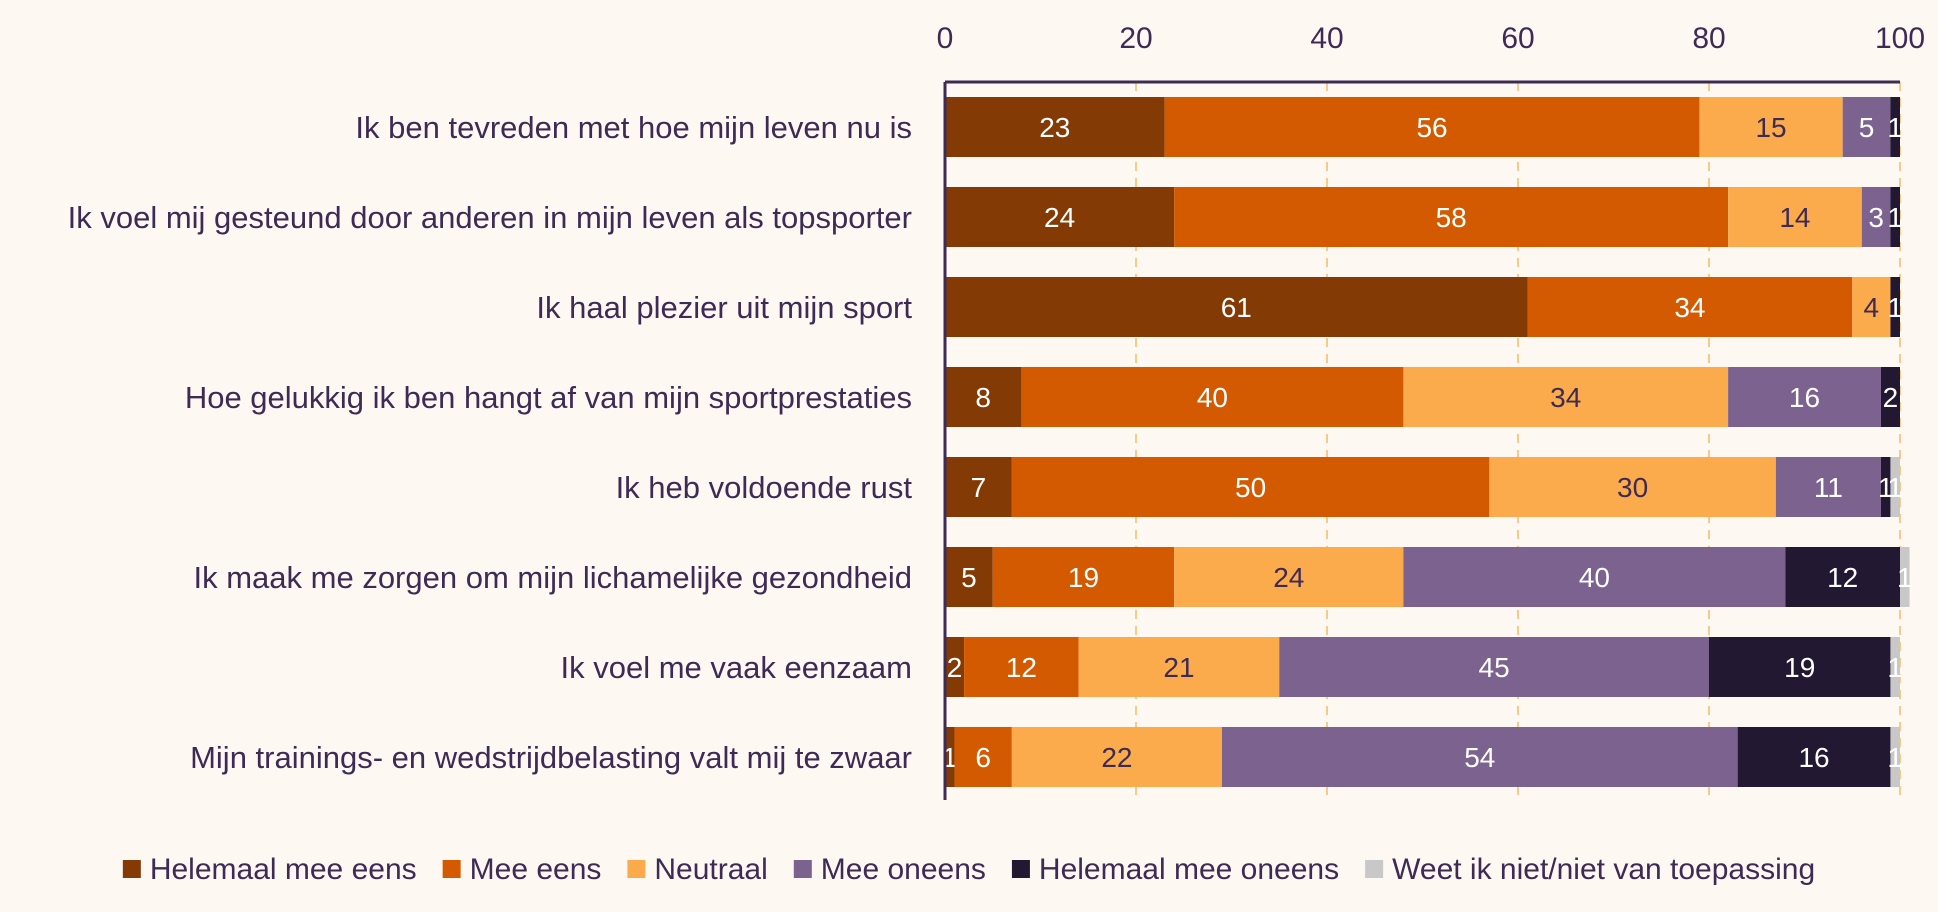 The width and height of the screenshot is (1938, 912). I want to click on data-label: 3, so click(1876, 217).